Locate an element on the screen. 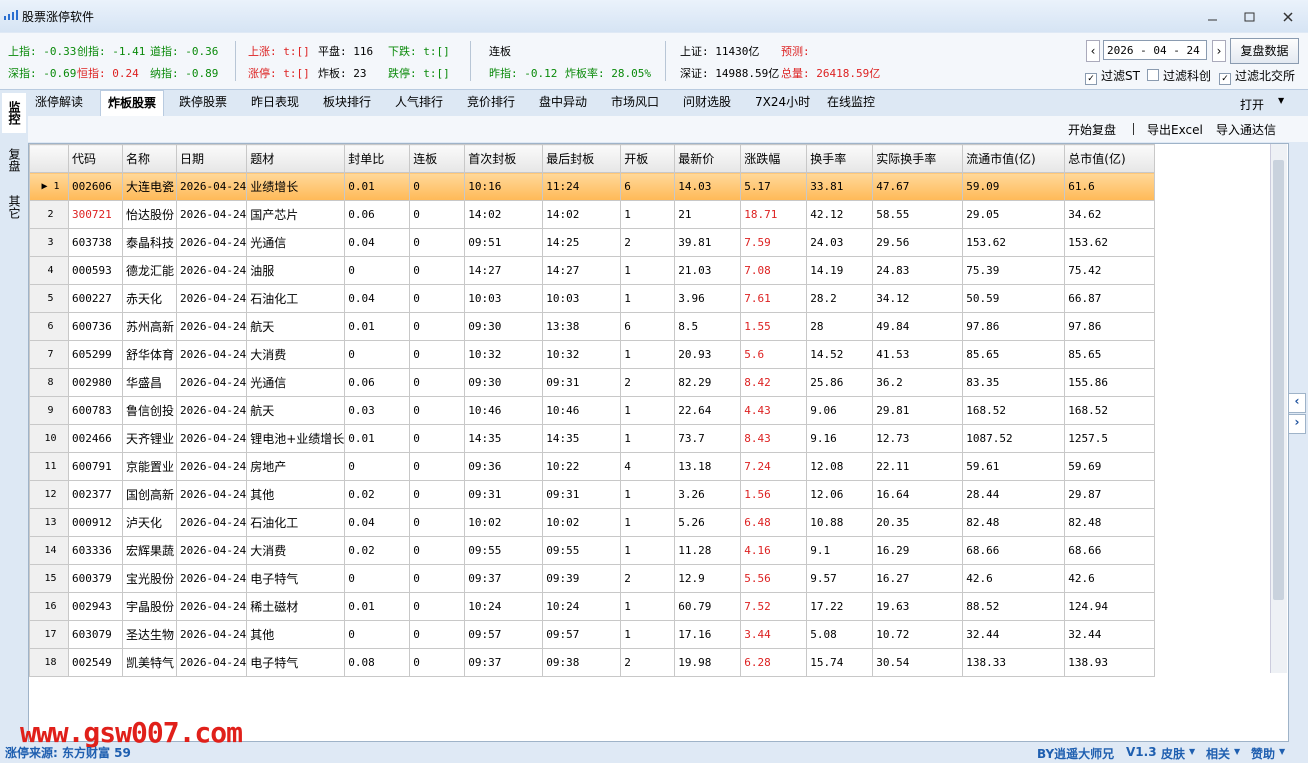 The height and width of the screenshot is (763, 1308). footer-link: V1.3 is located at coordinates (1141, 752).